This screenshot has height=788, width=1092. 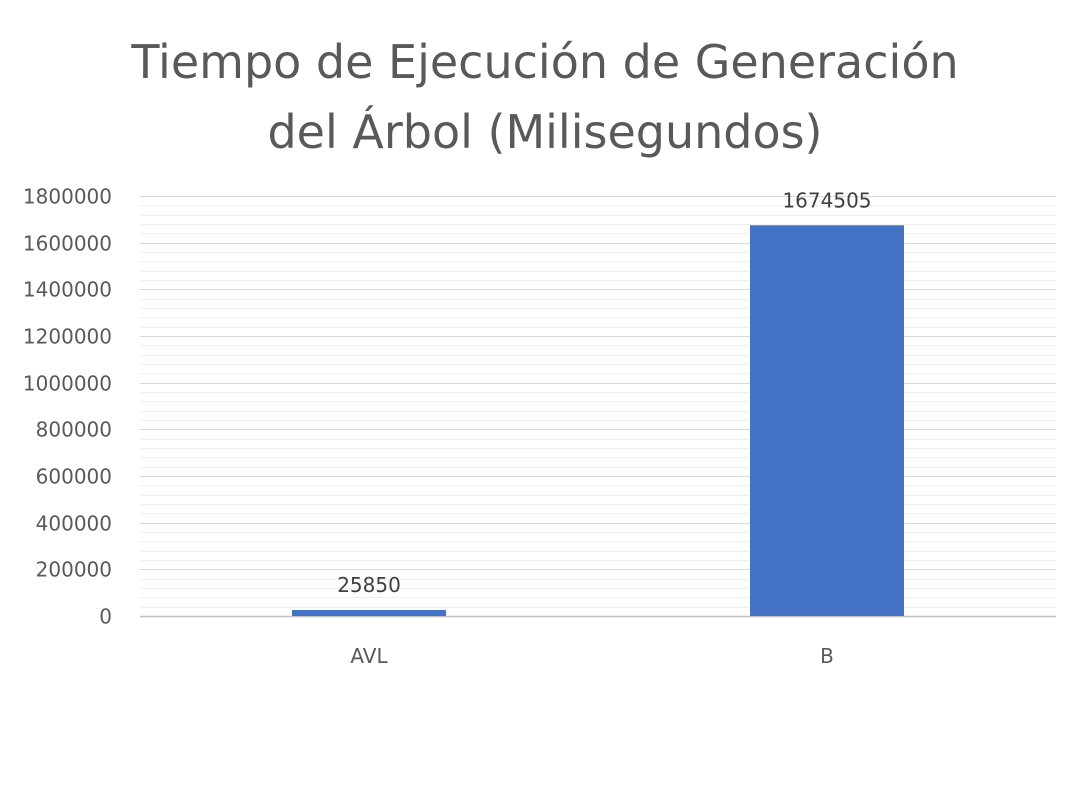 I want to click on data-label: 1674505, so click(x=826, y=200).